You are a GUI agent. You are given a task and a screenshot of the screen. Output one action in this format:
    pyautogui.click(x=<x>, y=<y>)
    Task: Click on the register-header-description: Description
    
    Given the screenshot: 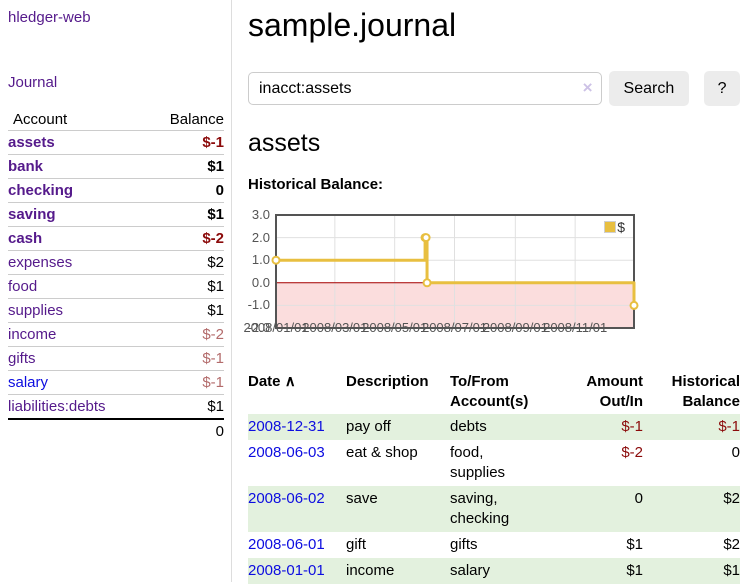 What is the action you would take?
    pyautogui.click(x=387, y=381)
    